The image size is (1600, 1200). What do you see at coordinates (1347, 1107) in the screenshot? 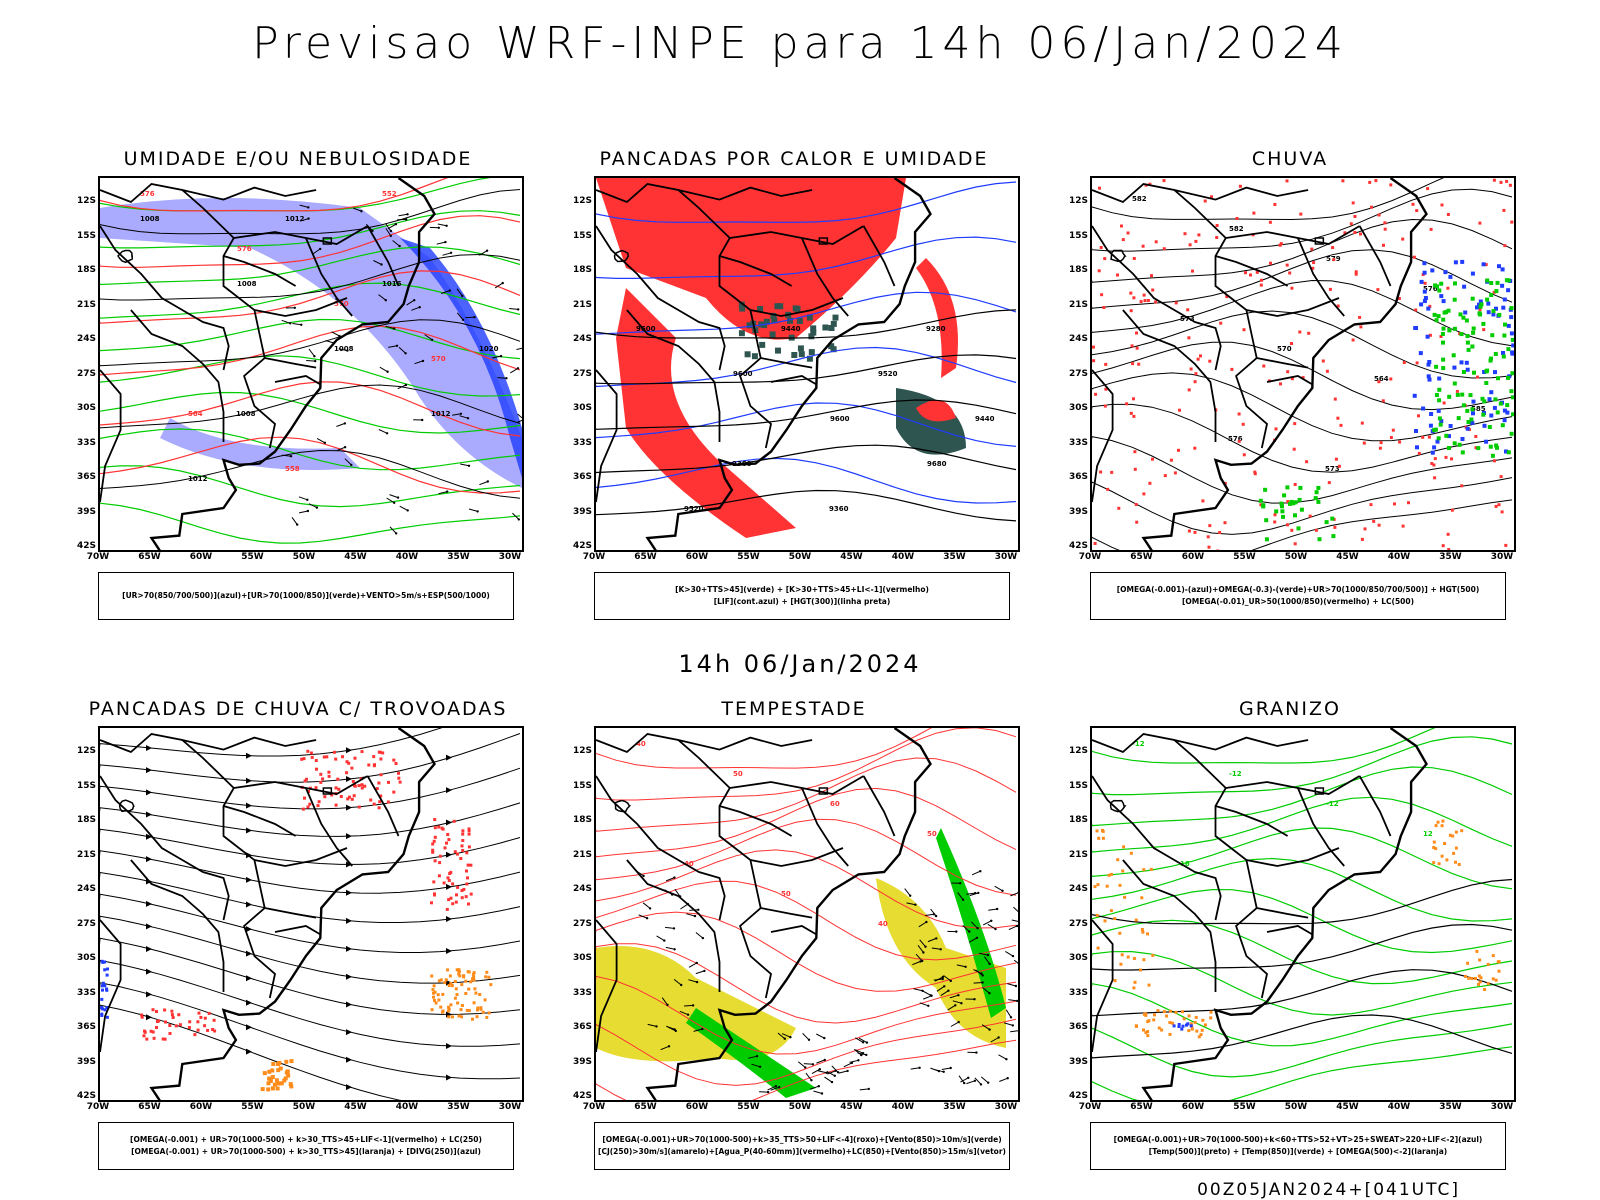
I see `lon-tick-label: 45W` at bounding box center [1347, 1107].